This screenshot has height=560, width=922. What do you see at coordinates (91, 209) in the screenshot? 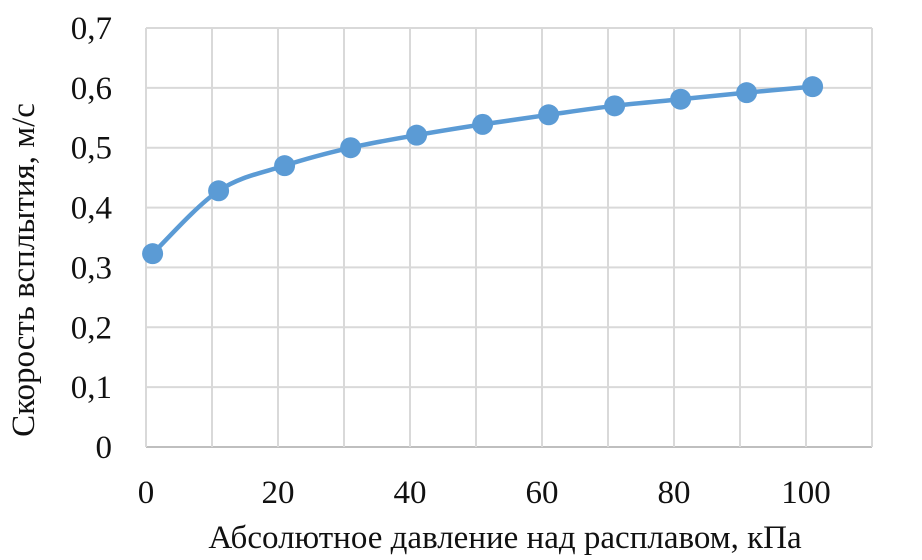
I see `y-tick-label: 0,4` at bounding box center [91, 209].